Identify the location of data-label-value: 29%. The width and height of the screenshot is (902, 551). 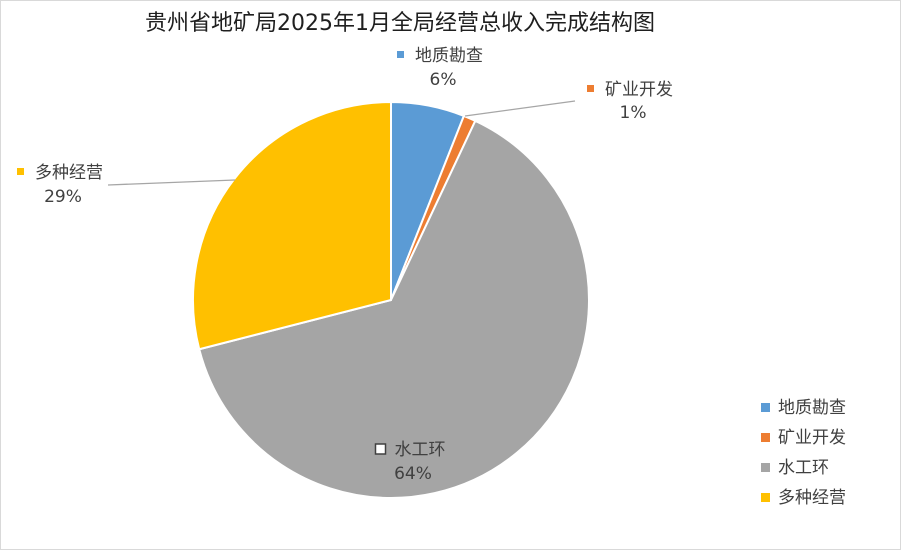
(63, 197).